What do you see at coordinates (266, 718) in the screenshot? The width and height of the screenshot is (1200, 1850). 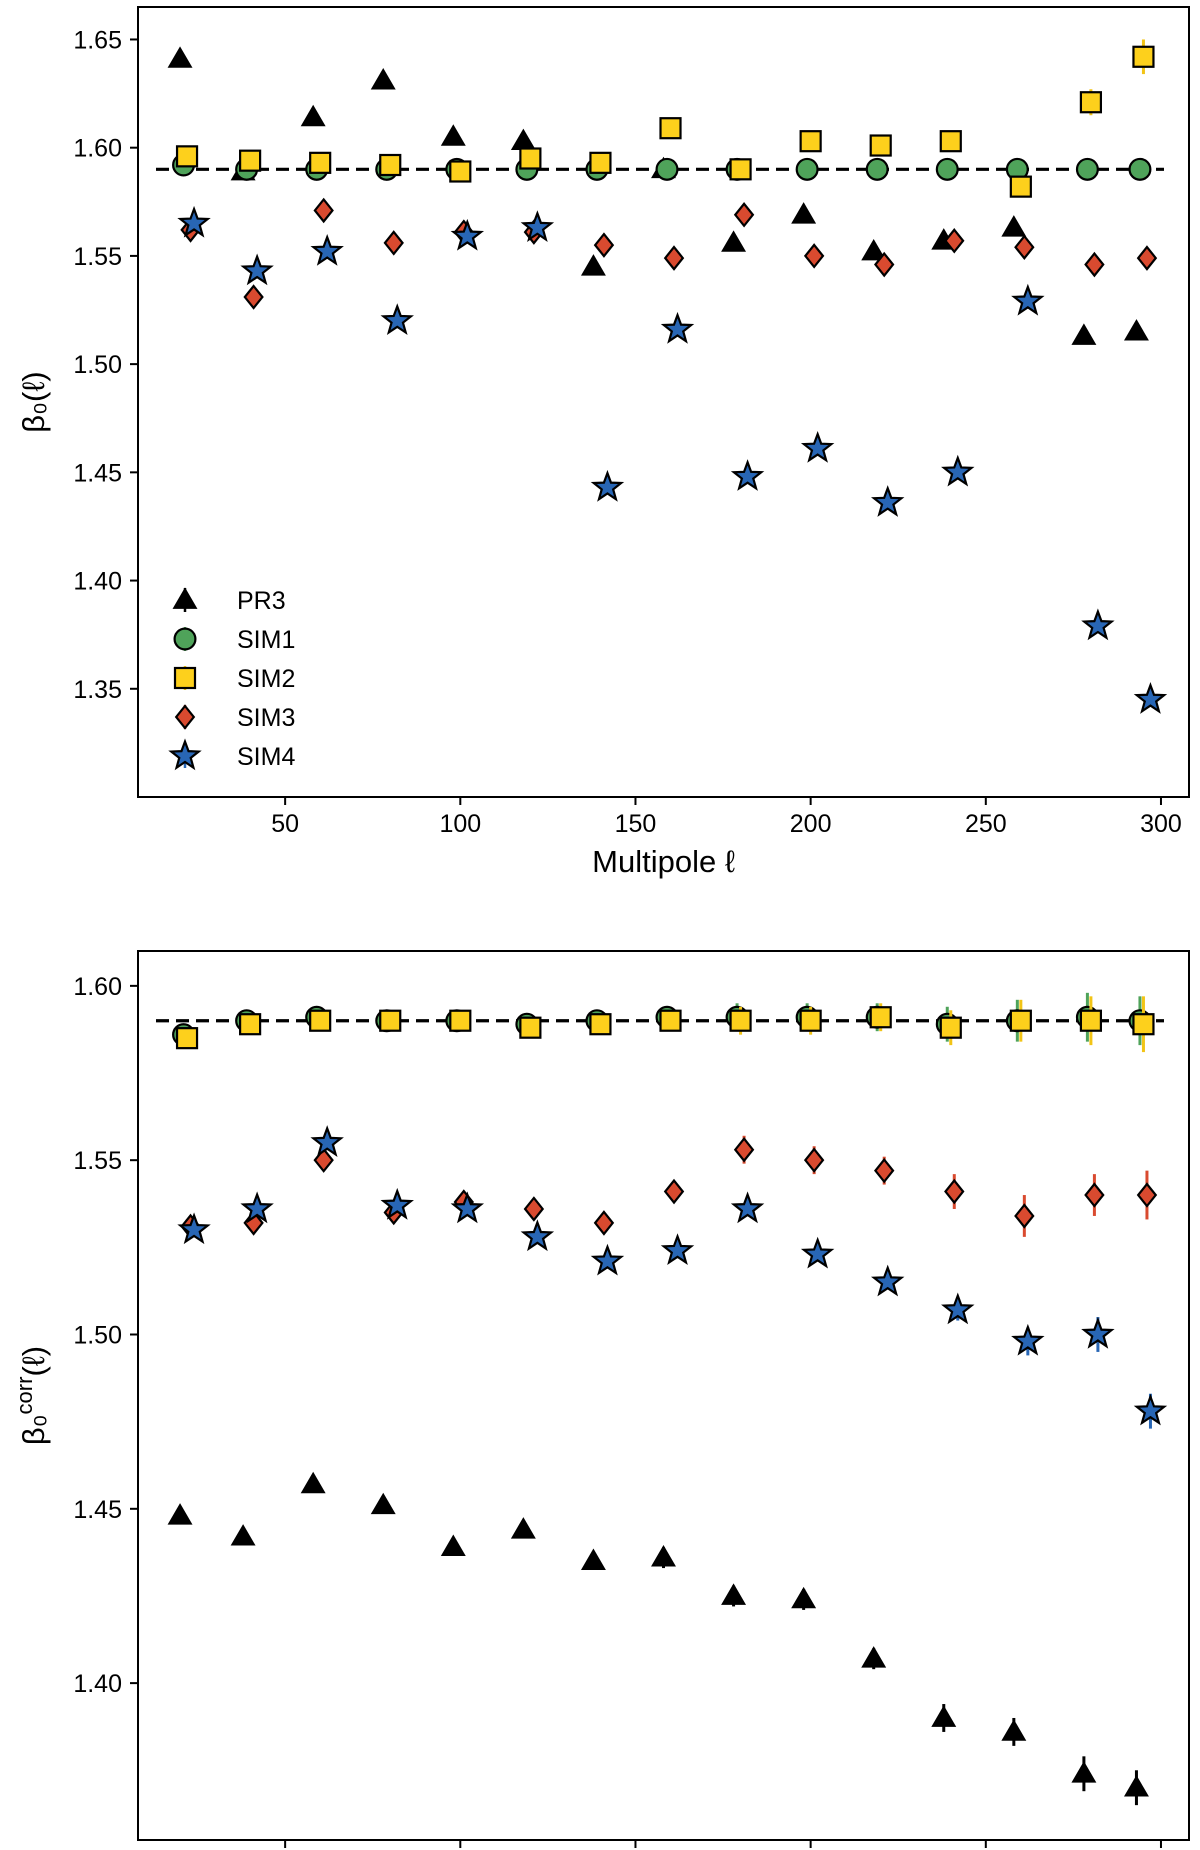 I see `legend-label: SIM3` at bounding box center [266, 718].